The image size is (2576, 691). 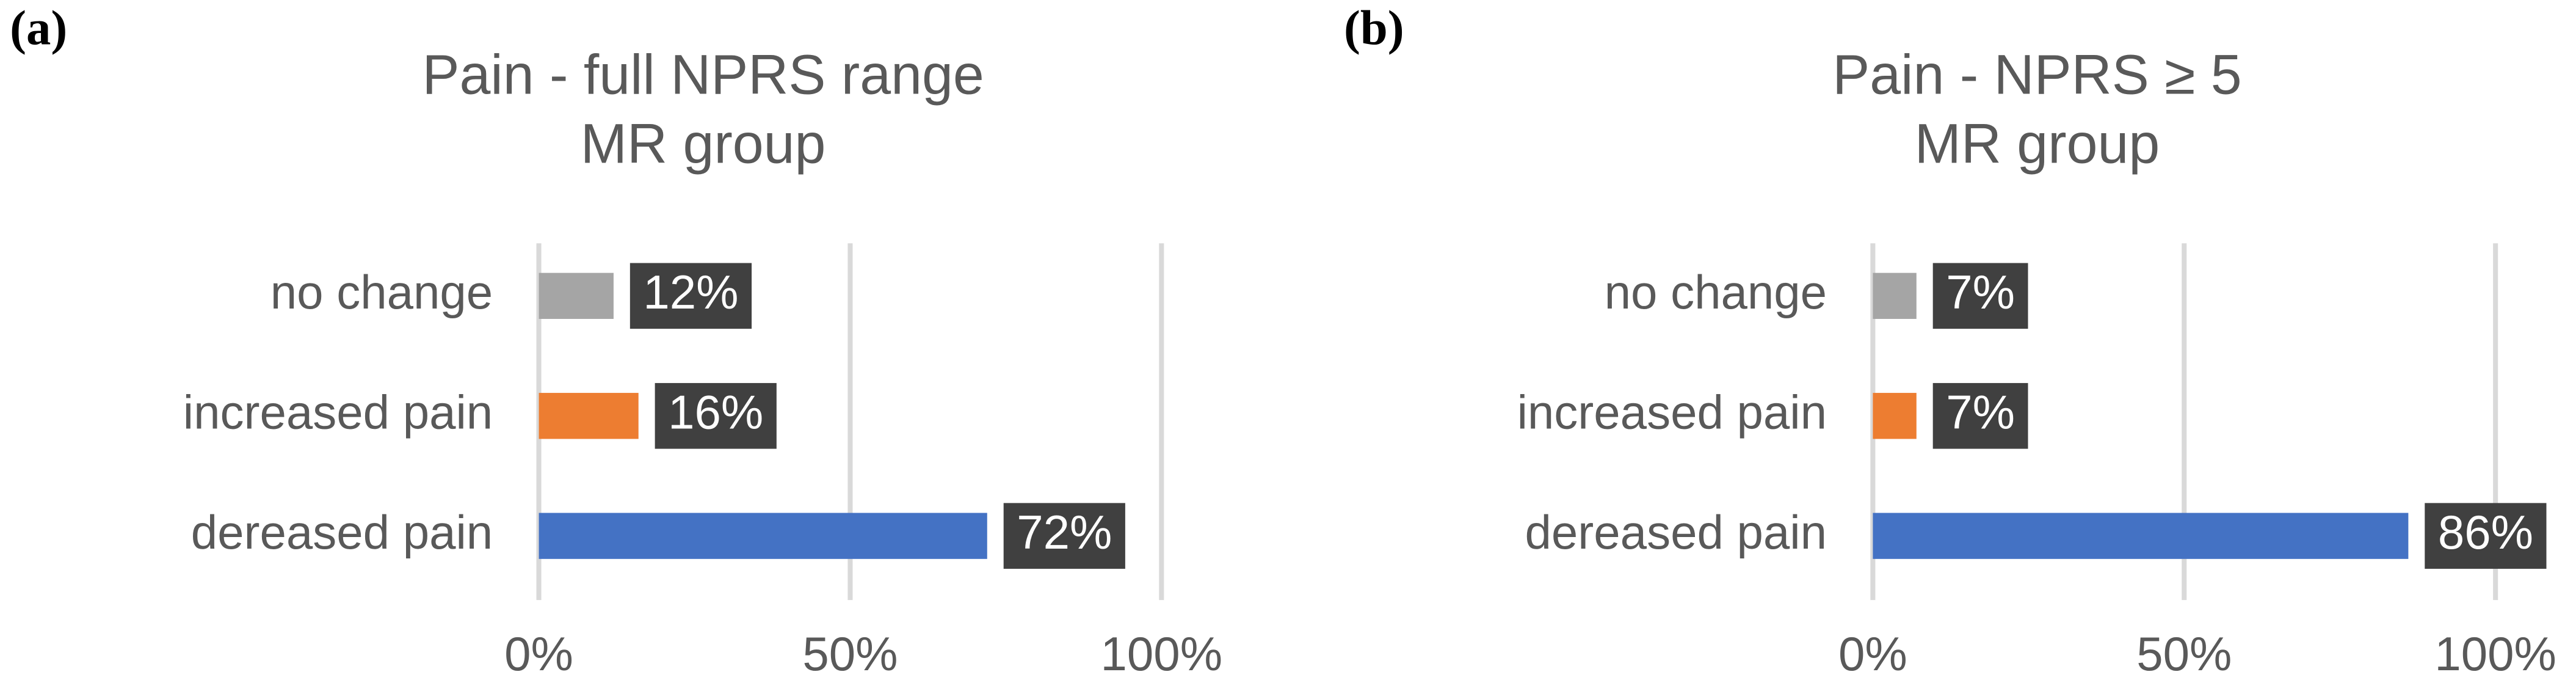 What do you see at coordinates (703, 74) in the screenshot?
I see `chart-title: Pain - full NPRS range` at bounding box center [703, 74].